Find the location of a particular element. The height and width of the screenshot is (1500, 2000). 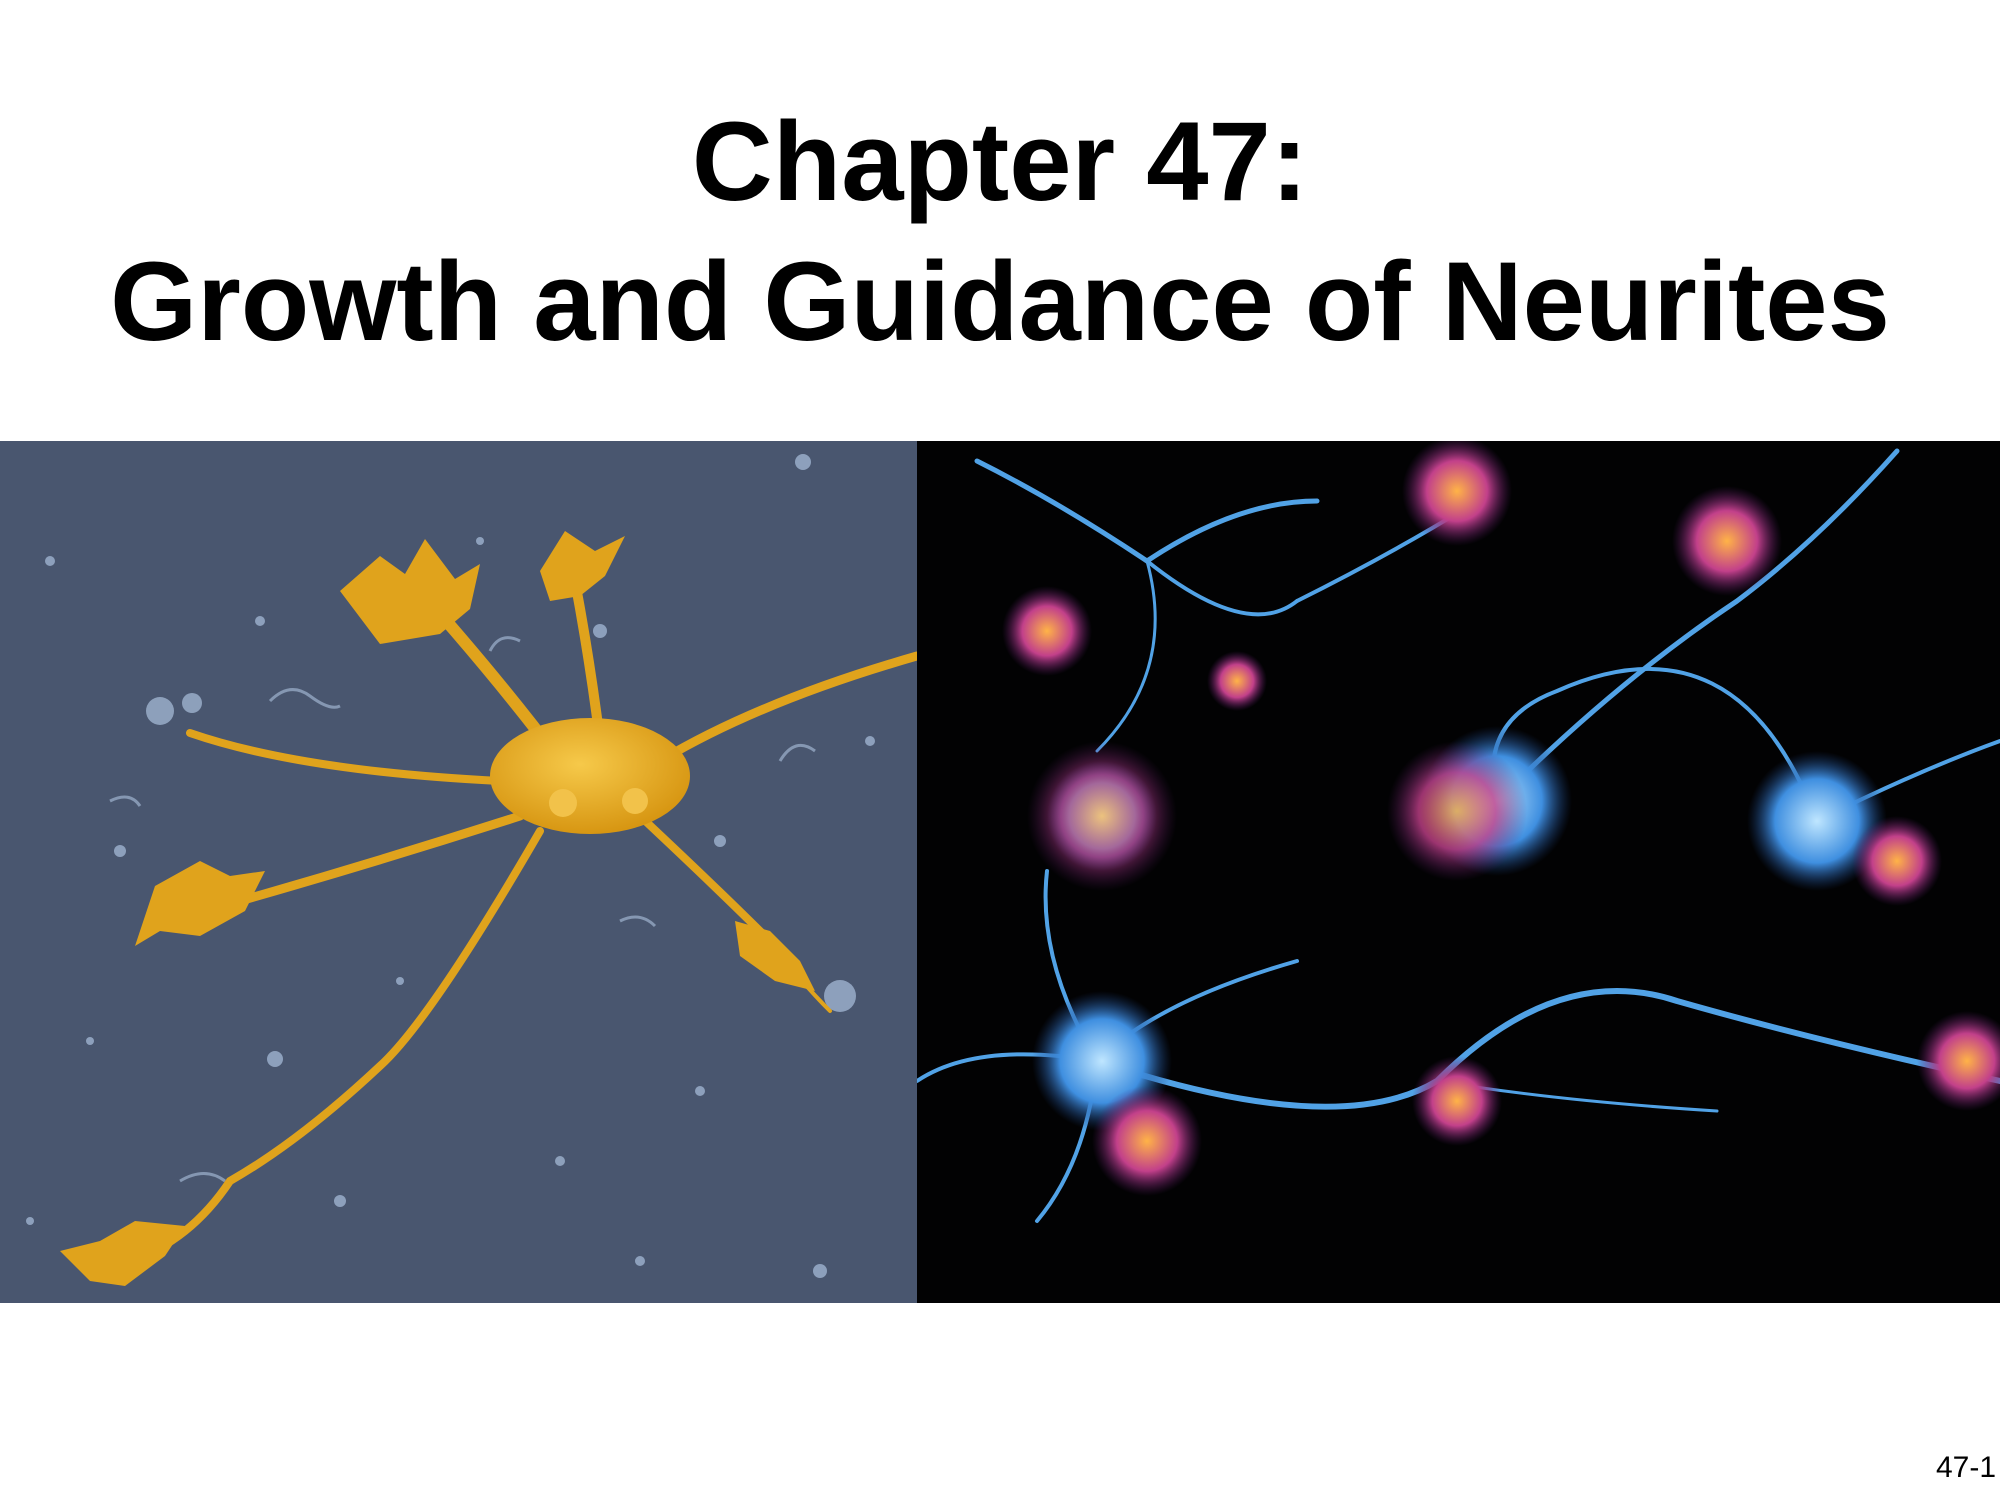

title-line-2: Growth and Guidance of Neurites is located at coordinates (1000, 301).